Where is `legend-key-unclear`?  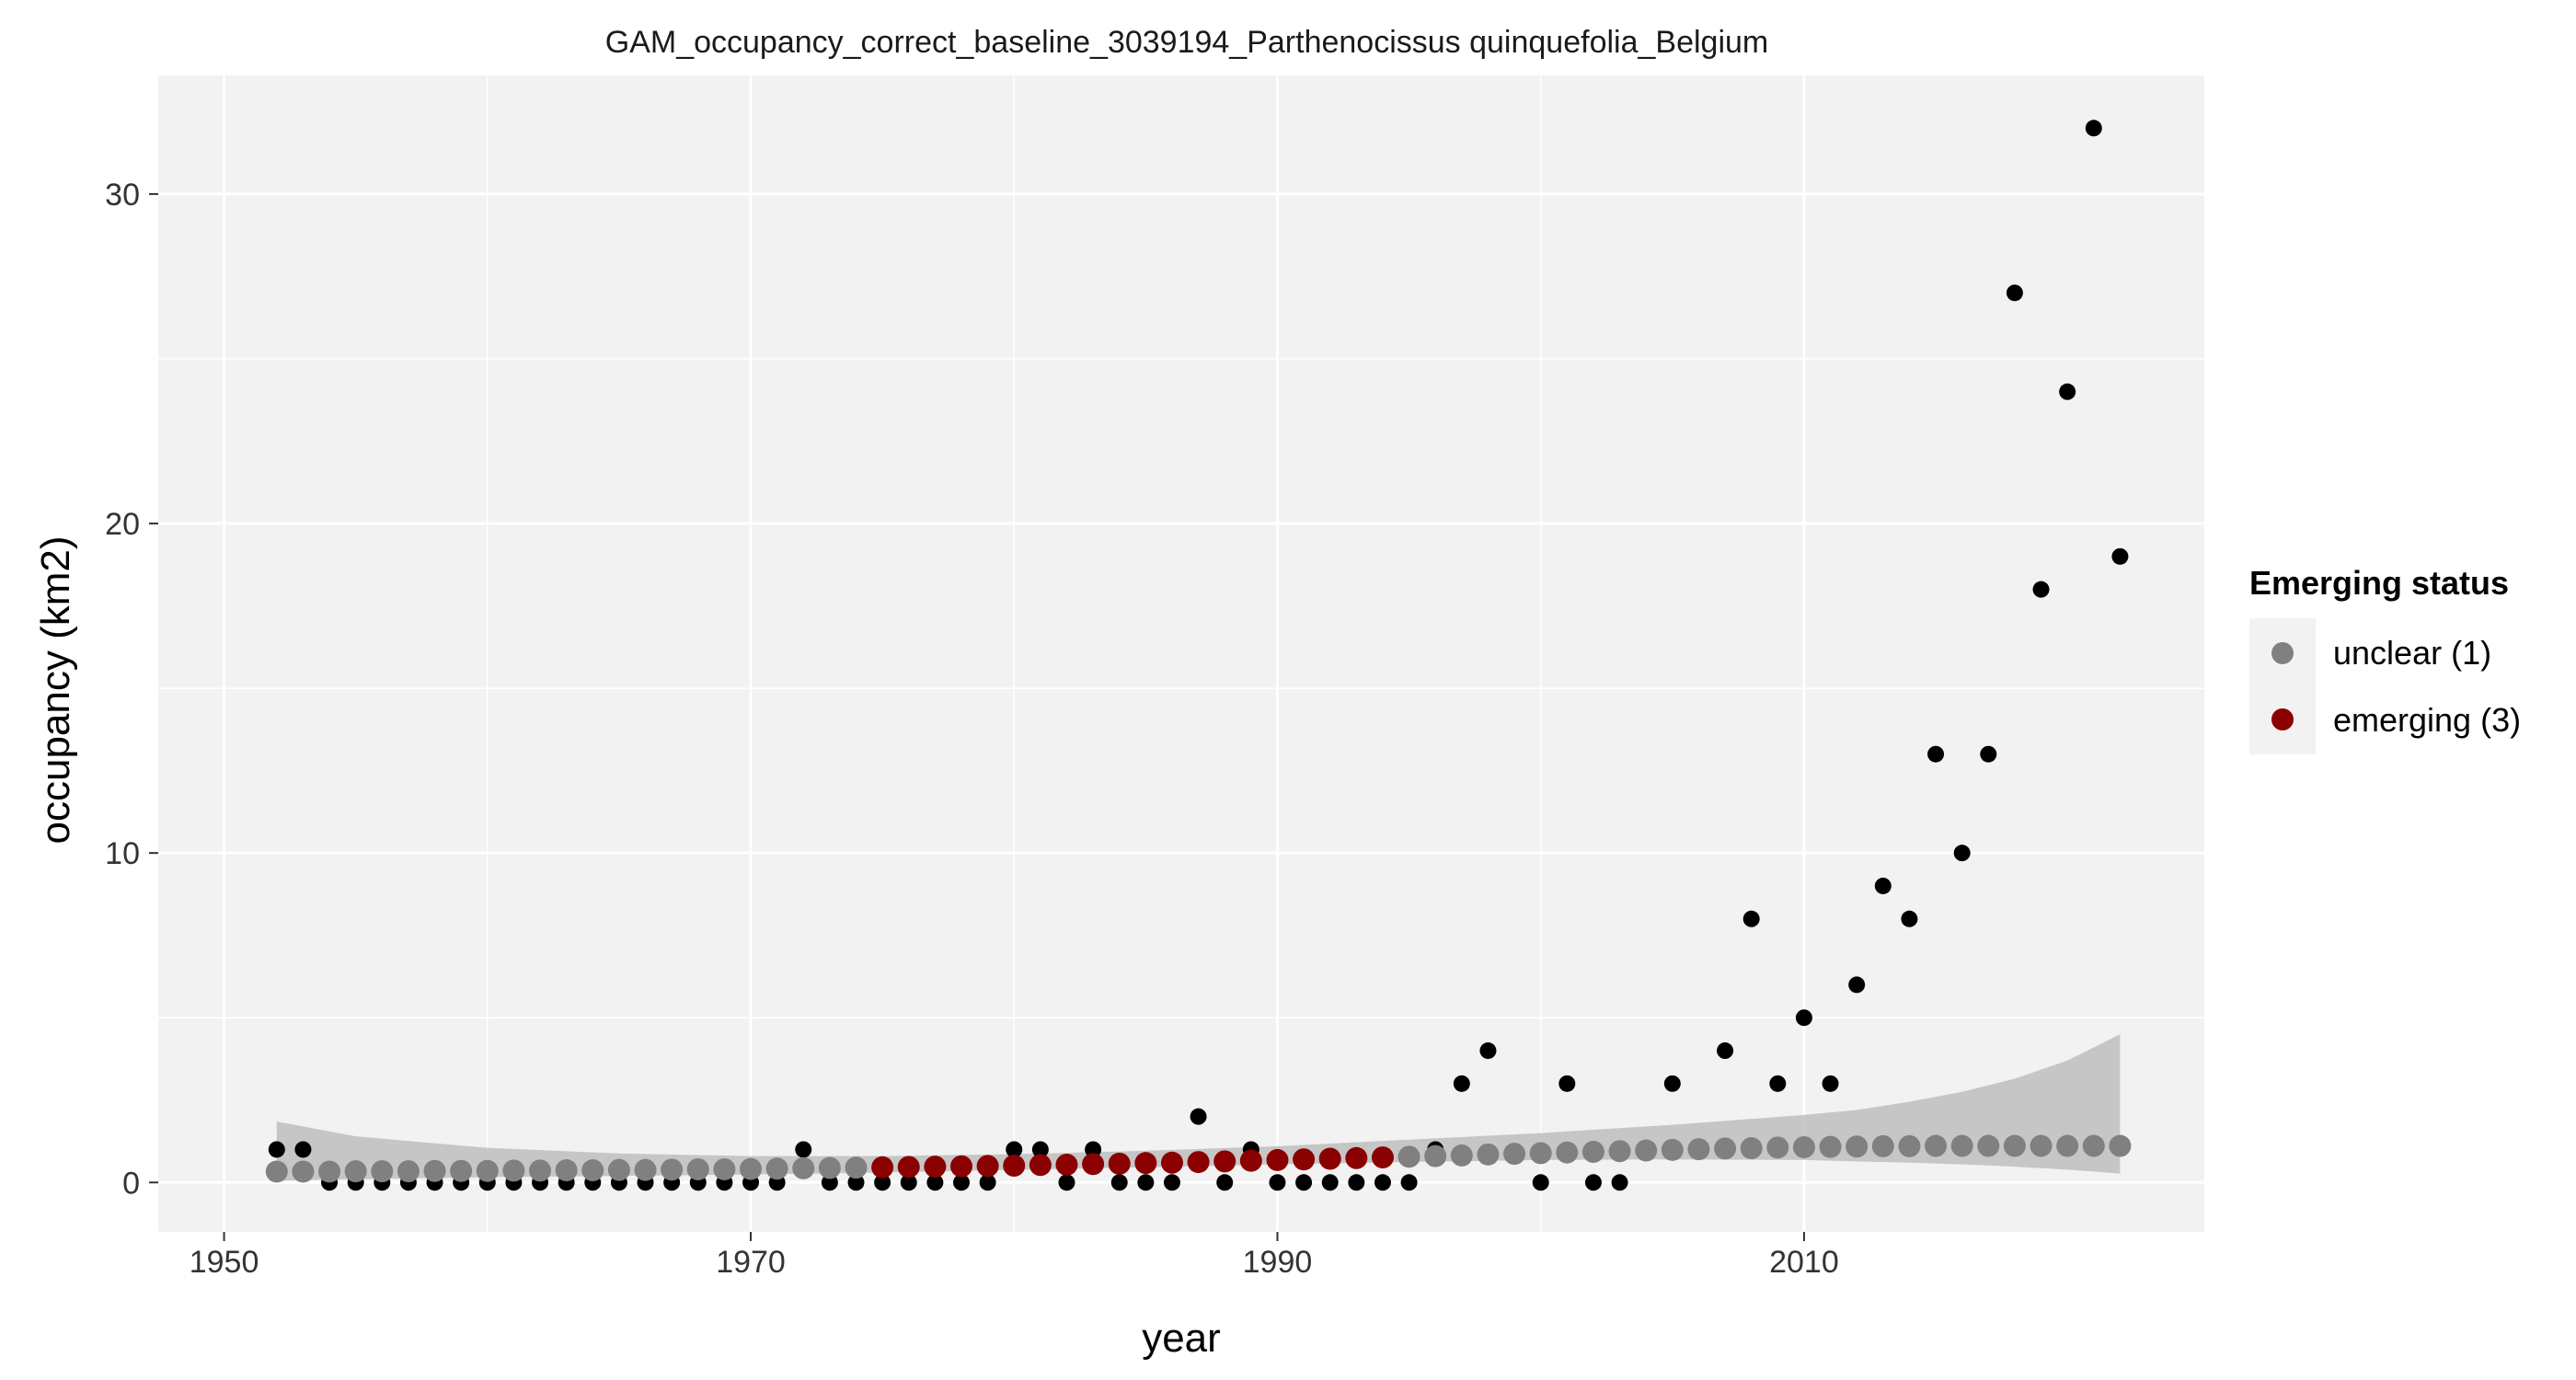 legend-key-unclear is located at coordinates (2282, 653).